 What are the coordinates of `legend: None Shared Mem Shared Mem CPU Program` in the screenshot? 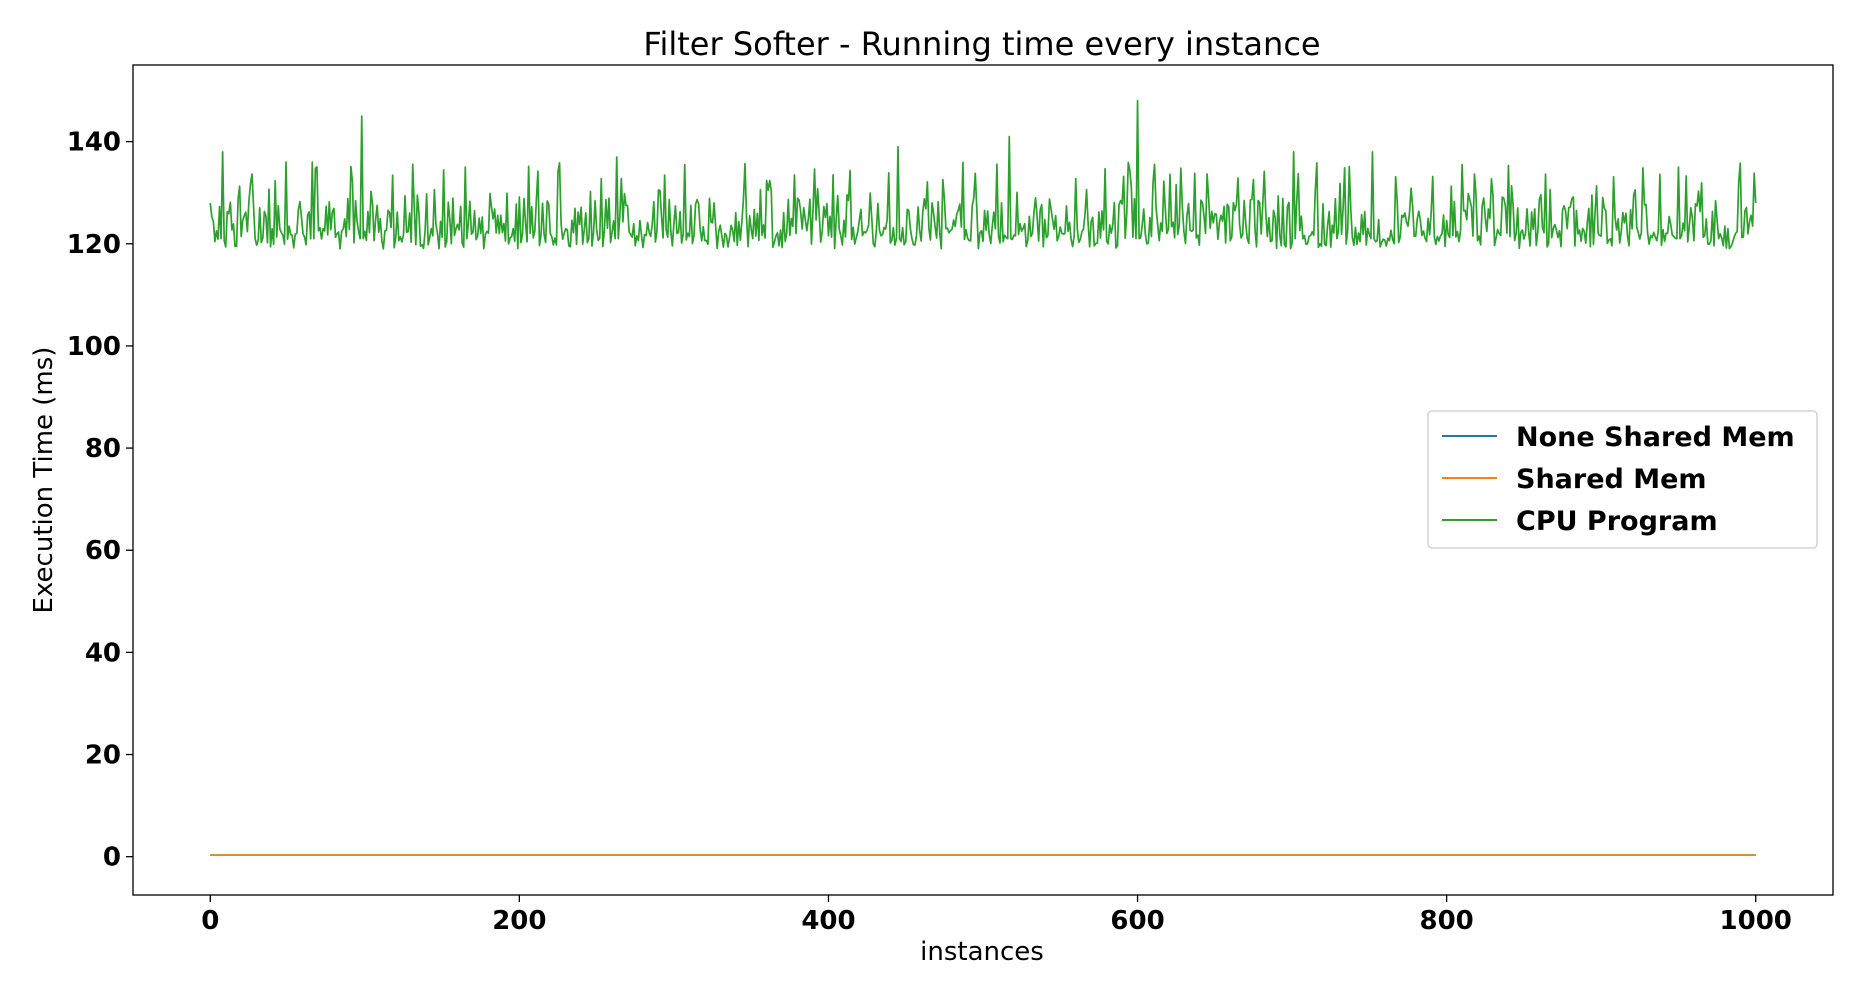 It's located at (1622, 479).